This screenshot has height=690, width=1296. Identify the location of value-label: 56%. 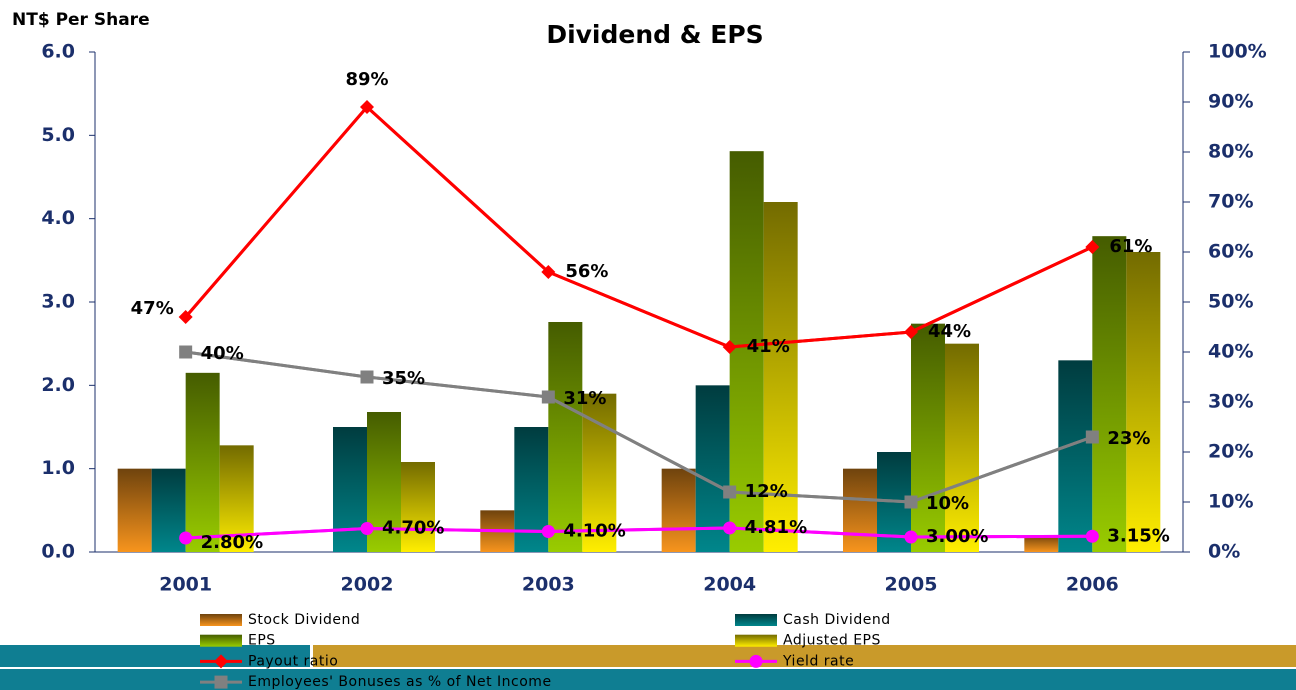
(586, 271).